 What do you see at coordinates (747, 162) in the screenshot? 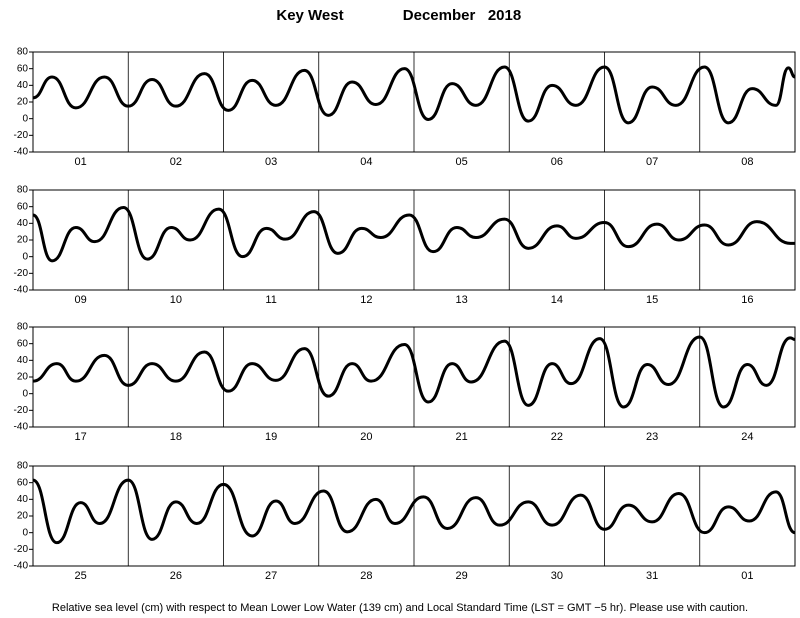
I see `day-label: 08` at bounding box center [747, 162].